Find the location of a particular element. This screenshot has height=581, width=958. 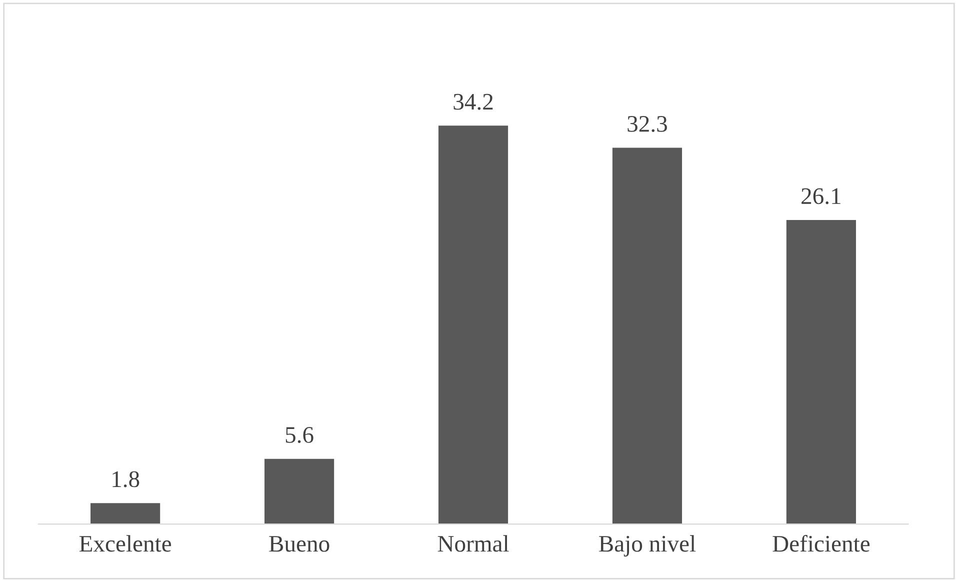

data-label: 26.1 is located at coordinates (821, 196).